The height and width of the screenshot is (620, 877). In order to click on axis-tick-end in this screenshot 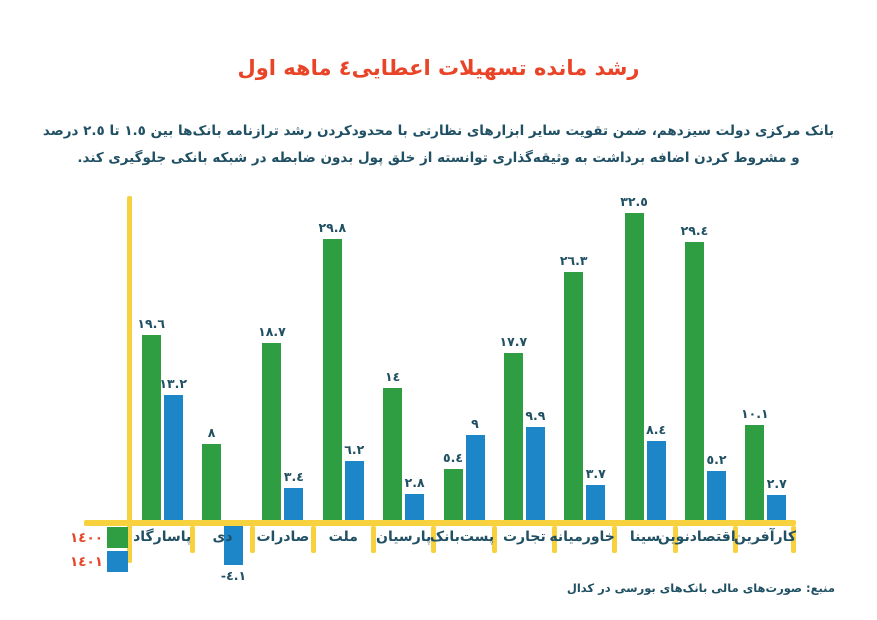, I will do `click(793, 539)`.